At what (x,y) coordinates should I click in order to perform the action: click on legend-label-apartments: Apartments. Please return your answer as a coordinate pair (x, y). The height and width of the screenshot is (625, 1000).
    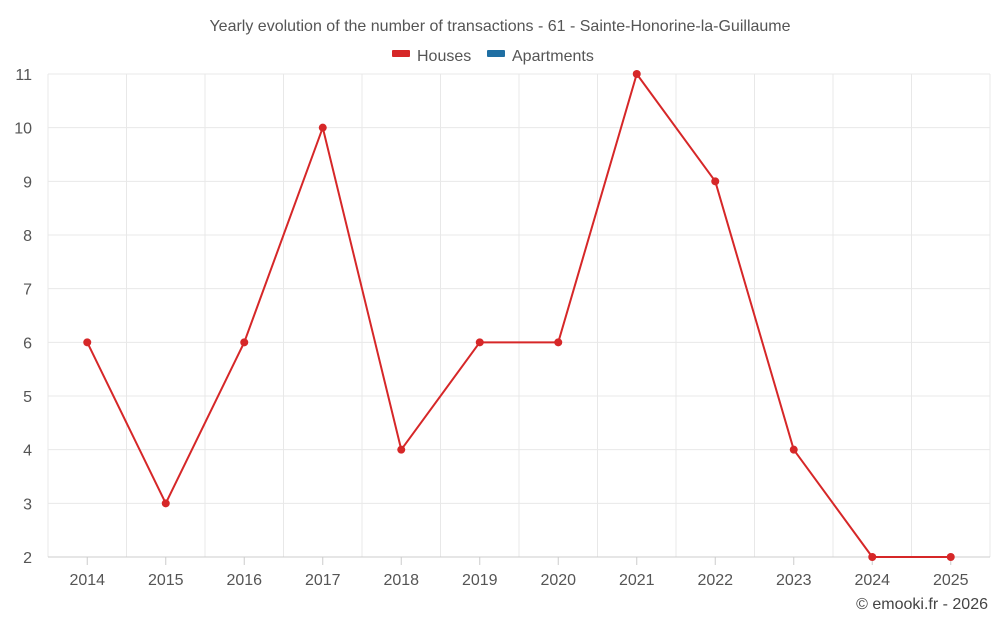
    Looking at the image, I should click on (553, 56).